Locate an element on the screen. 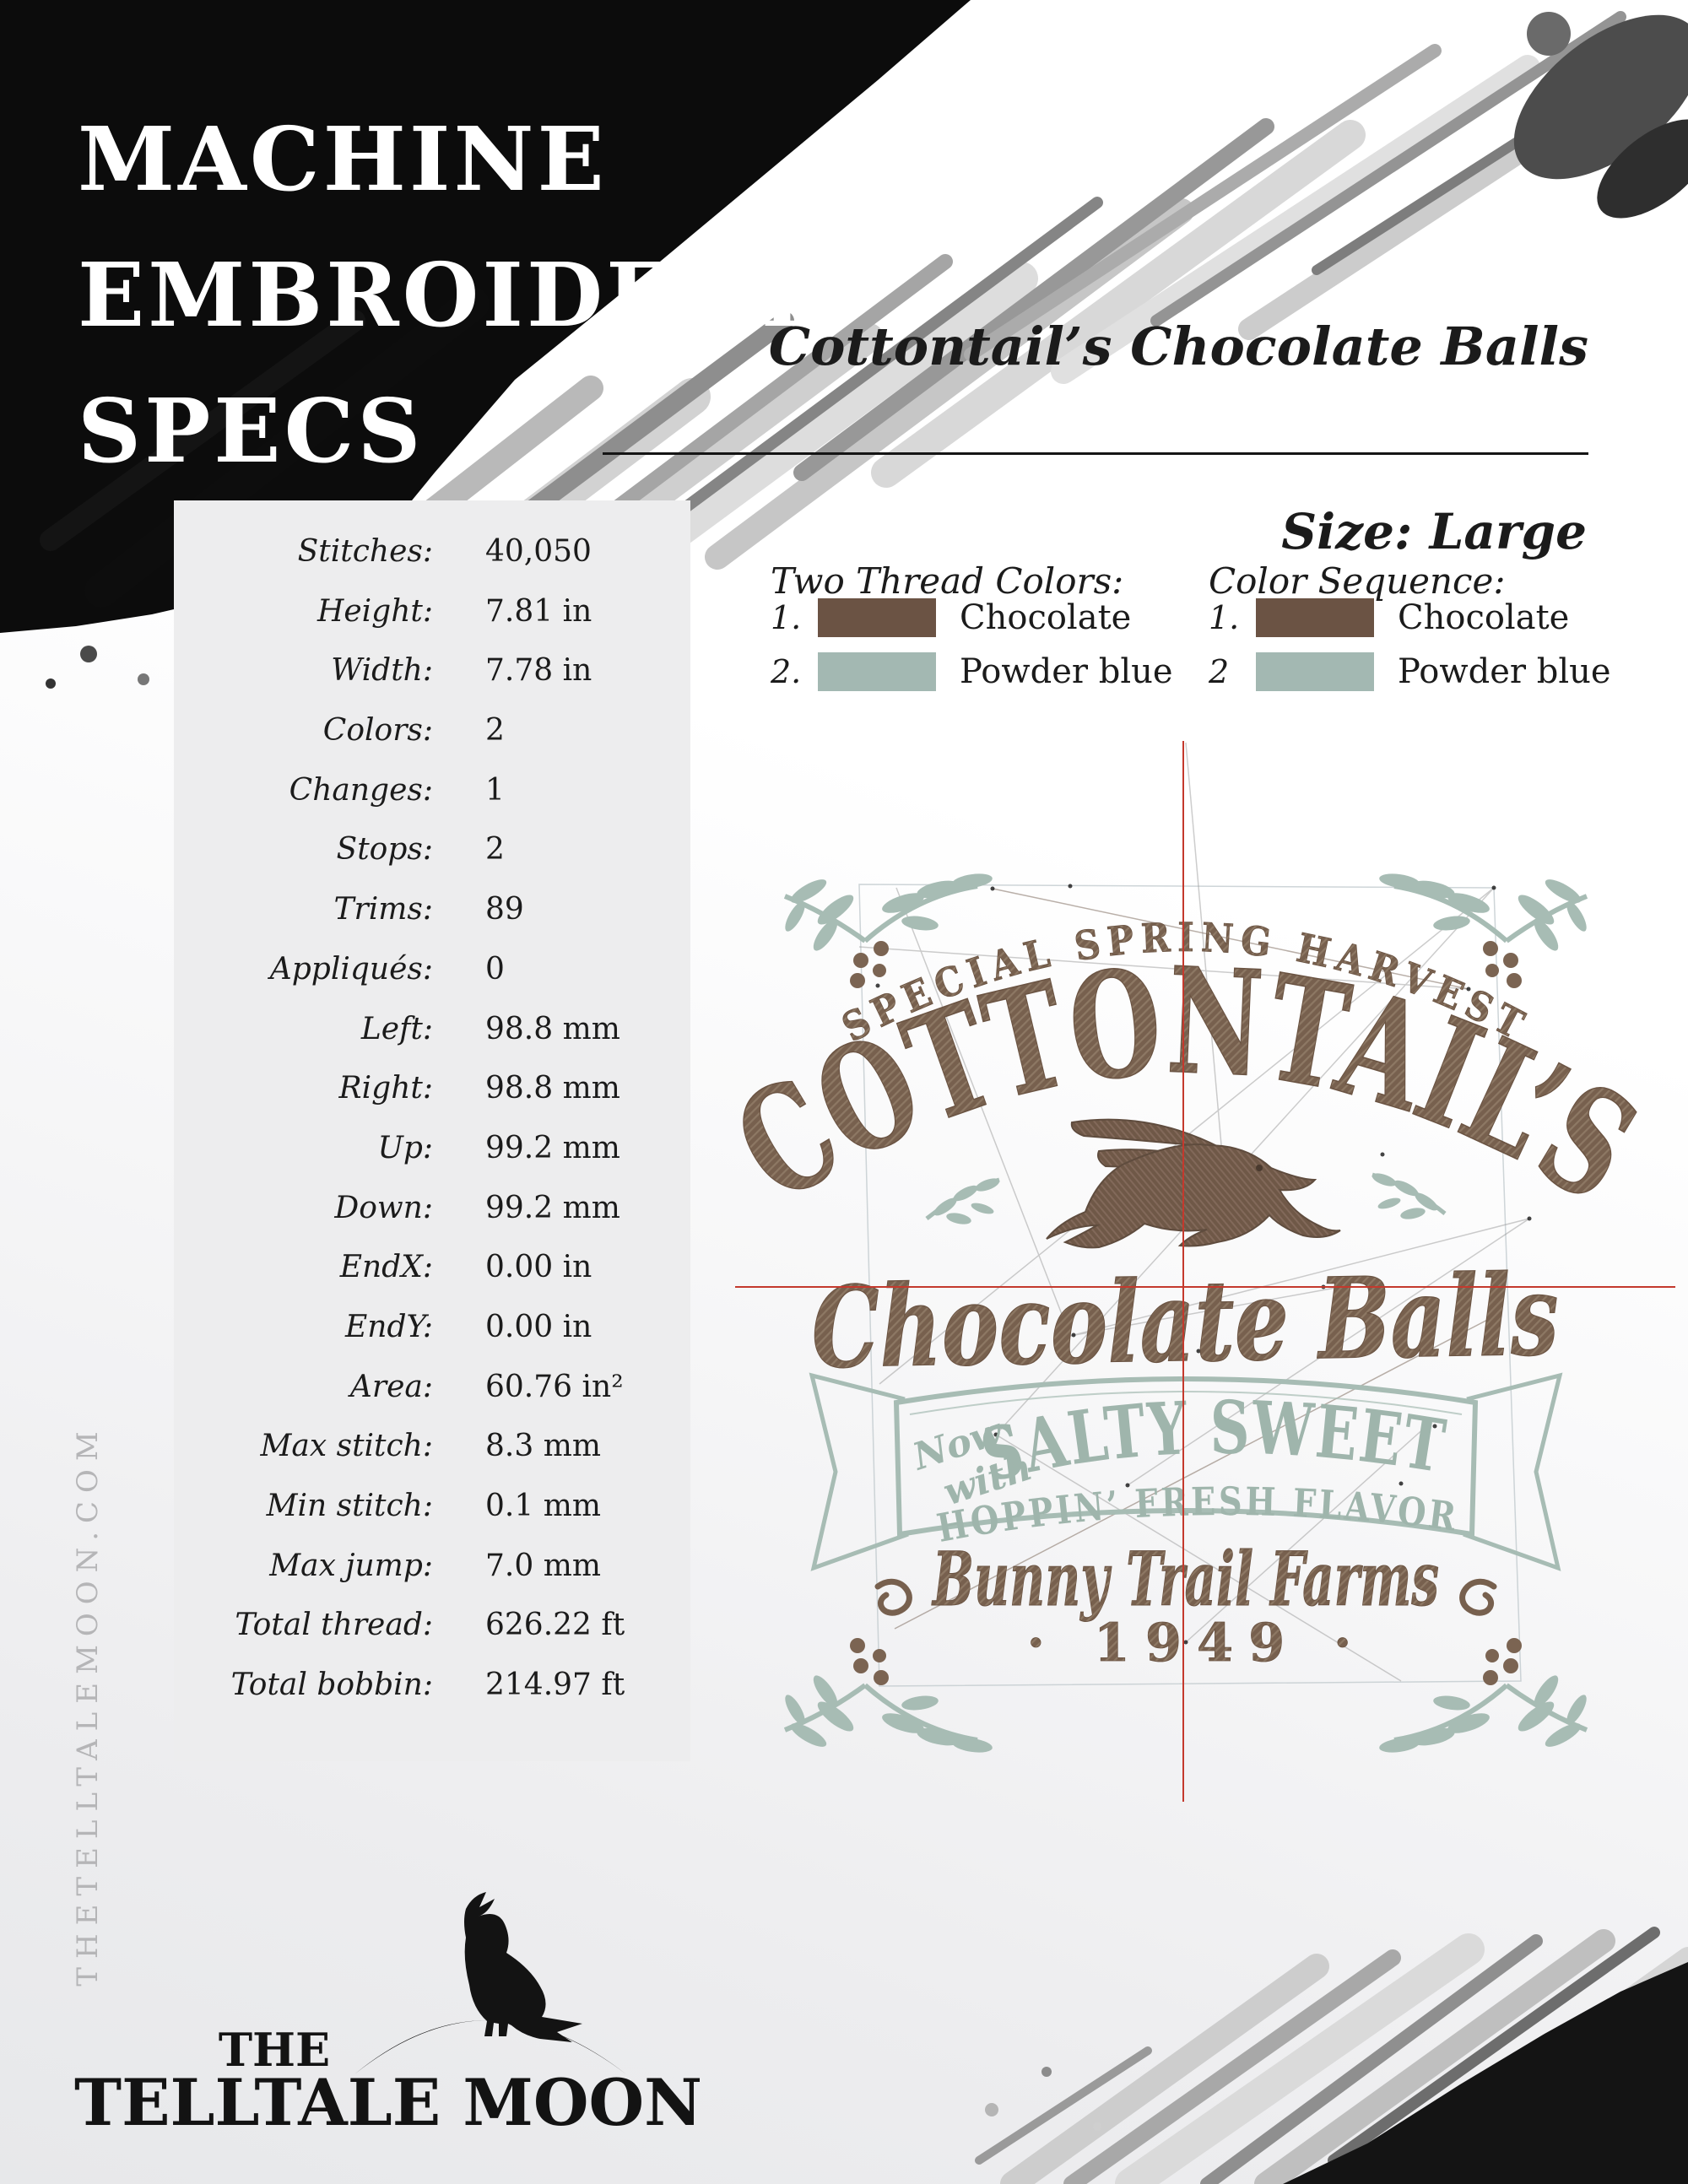  thread-color-swatch-chocolate is located at coordinates (877, 617).